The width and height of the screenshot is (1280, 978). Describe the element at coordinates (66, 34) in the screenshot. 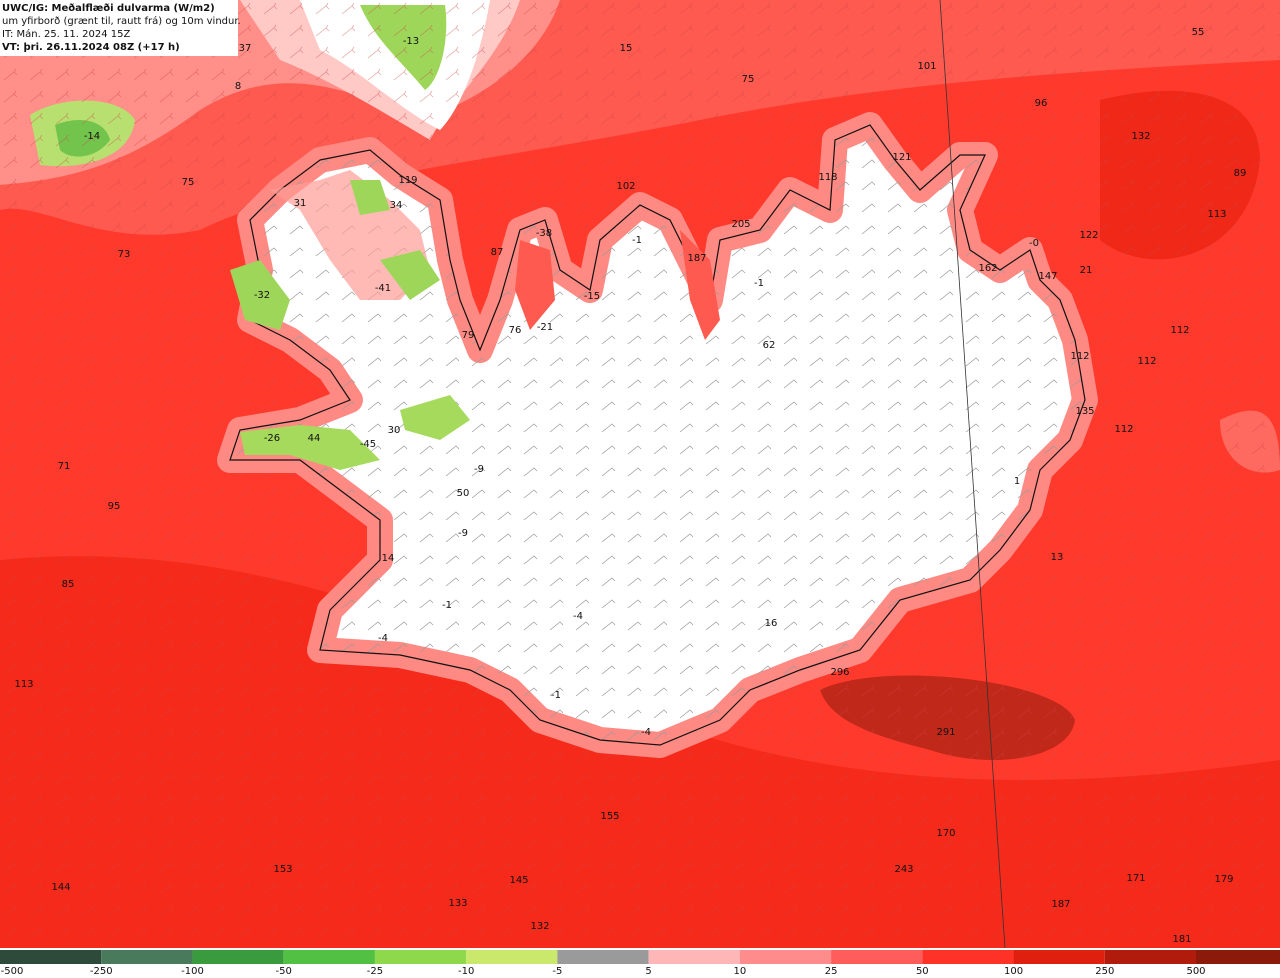

I see `header-line: IT: Mán. 25. 11. 2024 15Z` at that location.